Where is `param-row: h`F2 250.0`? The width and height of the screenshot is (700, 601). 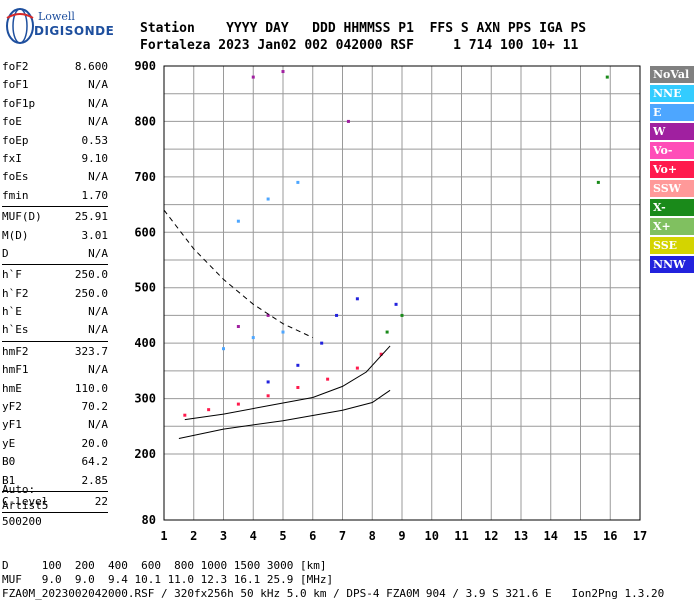 param-row: h`F2 250.0 is located at coordinates (55, 294).